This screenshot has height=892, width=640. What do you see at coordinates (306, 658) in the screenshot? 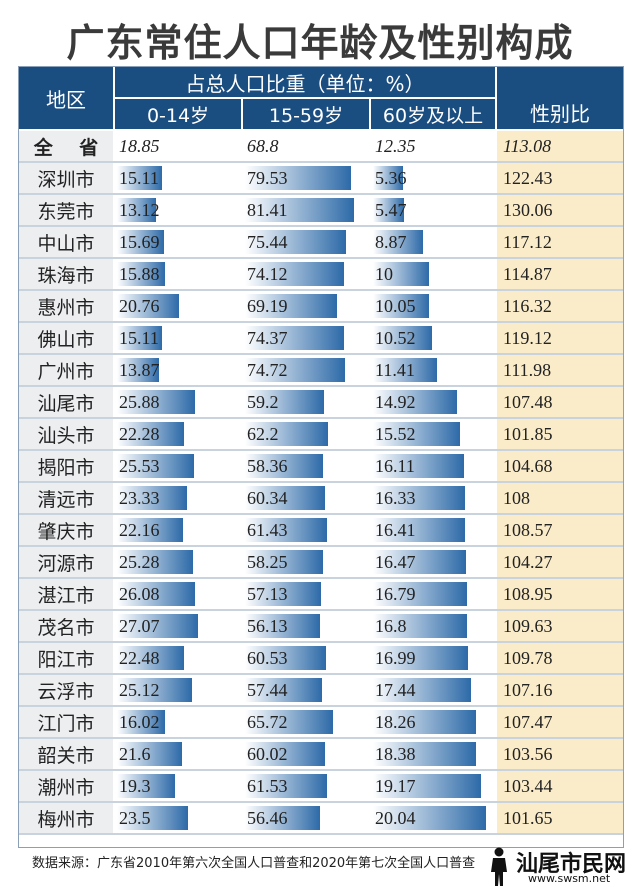
I see `cell-age-15-59: 60.53` at bounding box center [306, 658].